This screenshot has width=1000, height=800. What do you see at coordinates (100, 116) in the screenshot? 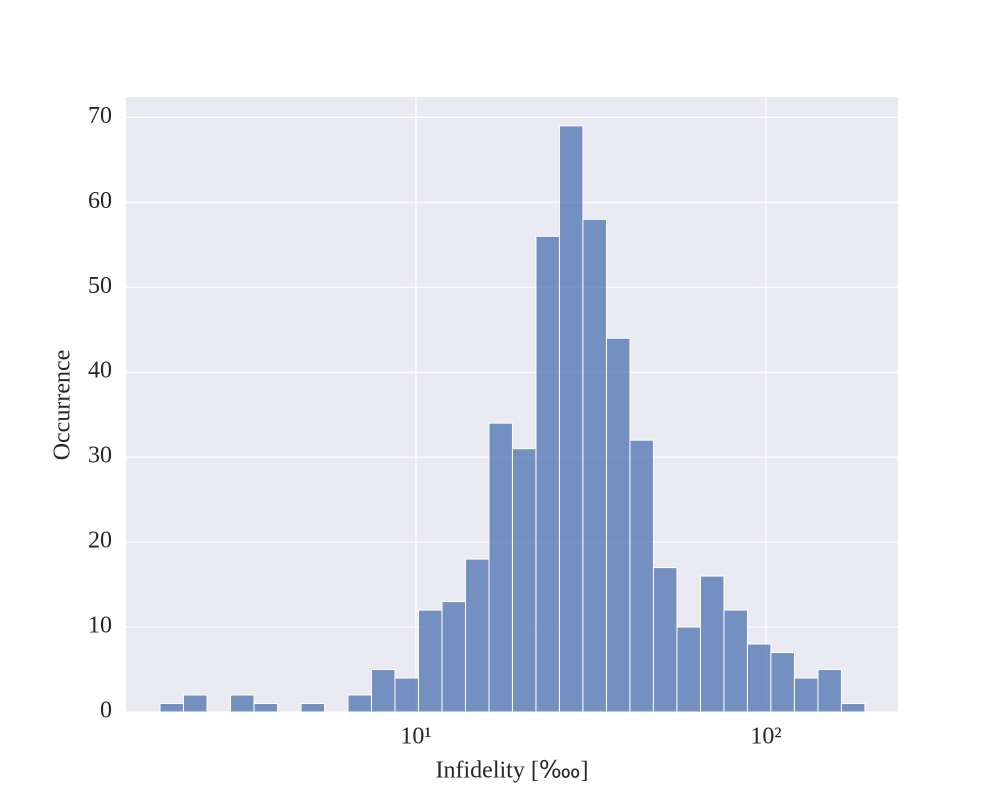
I see `y-tick-label: 70` at bounding box center [100, 116].